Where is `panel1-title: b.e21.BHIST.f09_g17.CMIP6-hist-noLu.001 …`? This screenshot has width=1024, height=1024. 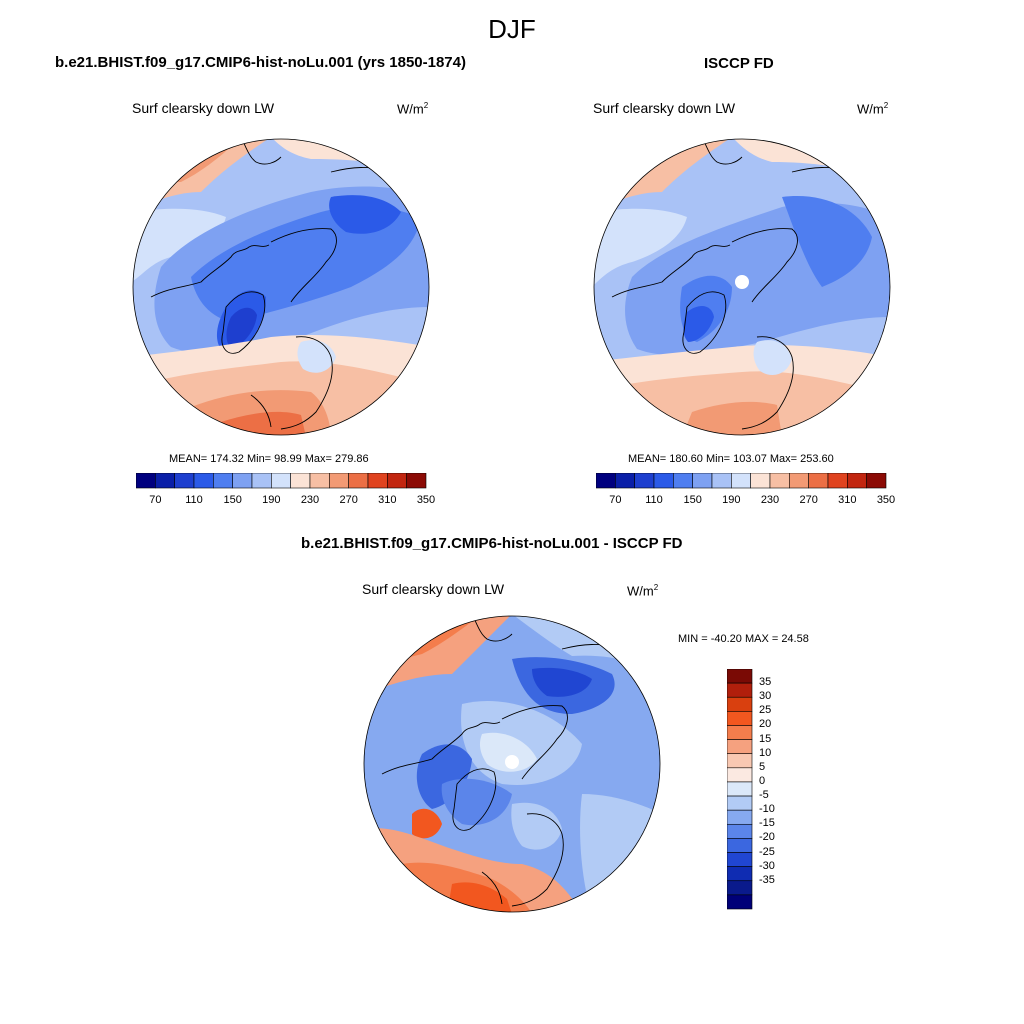
panel1-title: b.e21.BHIST.f09_g17.CMIP6-hist-noLu.001 … is located at coordinates (260, 62).